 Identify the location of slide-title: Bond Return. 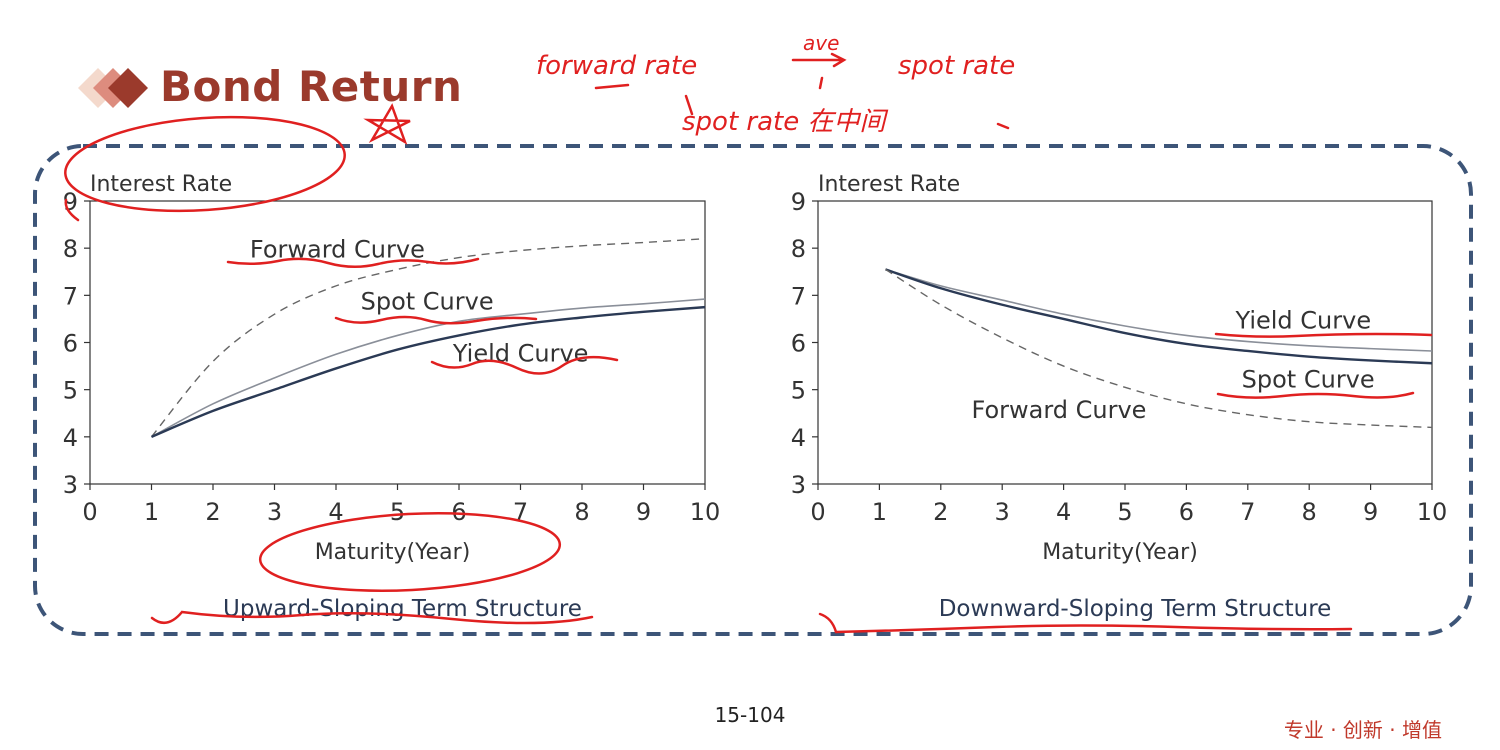
(311, 86).